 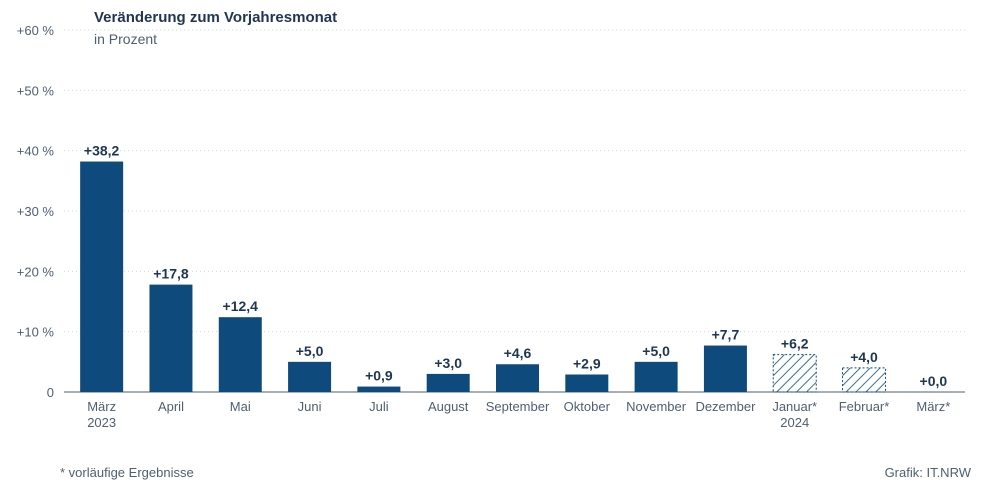 What do you see at coordinates (656, 406) in the screenshot?
I see `x-tick-label: November` at bounding box center [656, 406].